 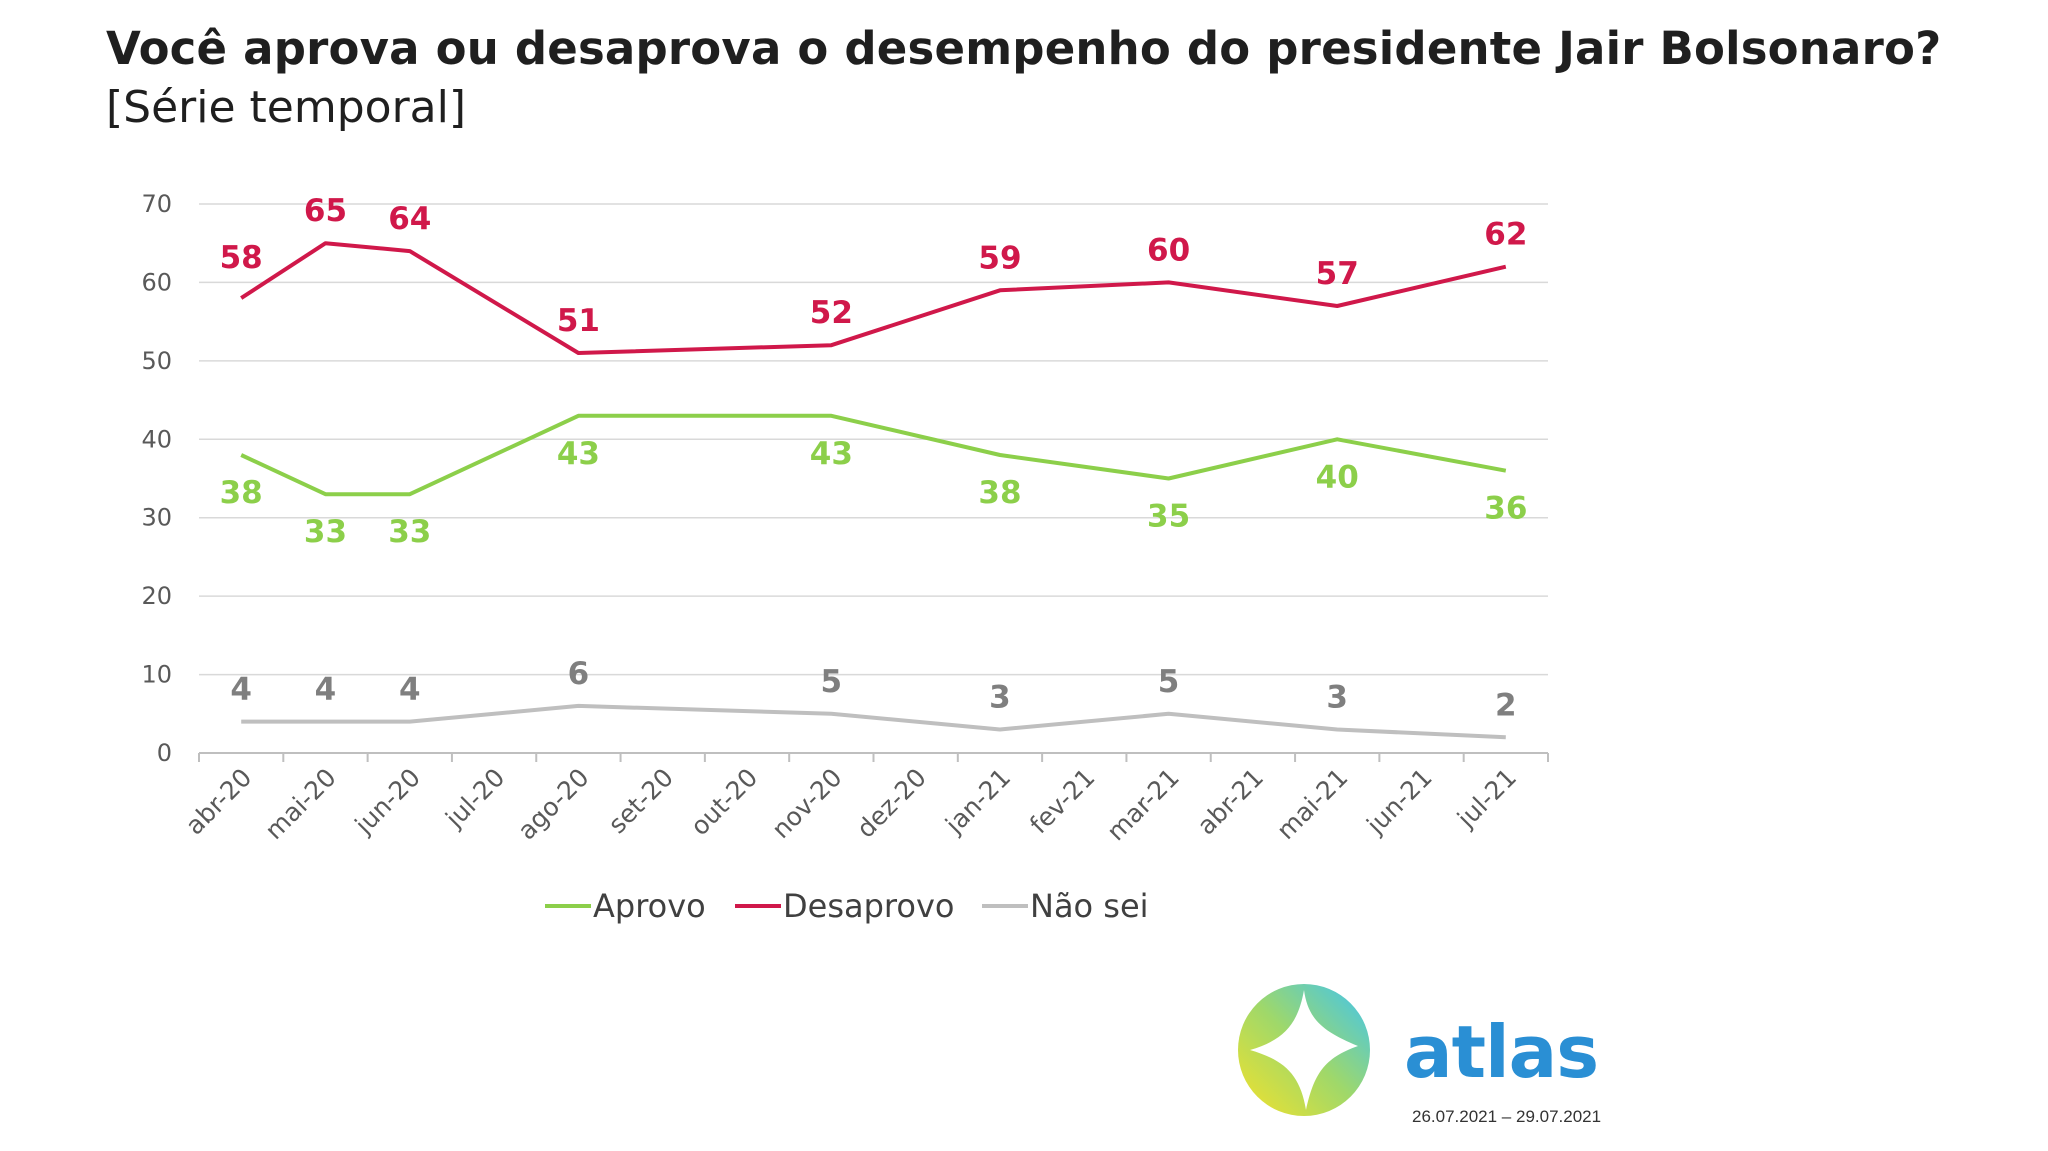 I want to click on data-label: 57, so click(x=1337, y=274).